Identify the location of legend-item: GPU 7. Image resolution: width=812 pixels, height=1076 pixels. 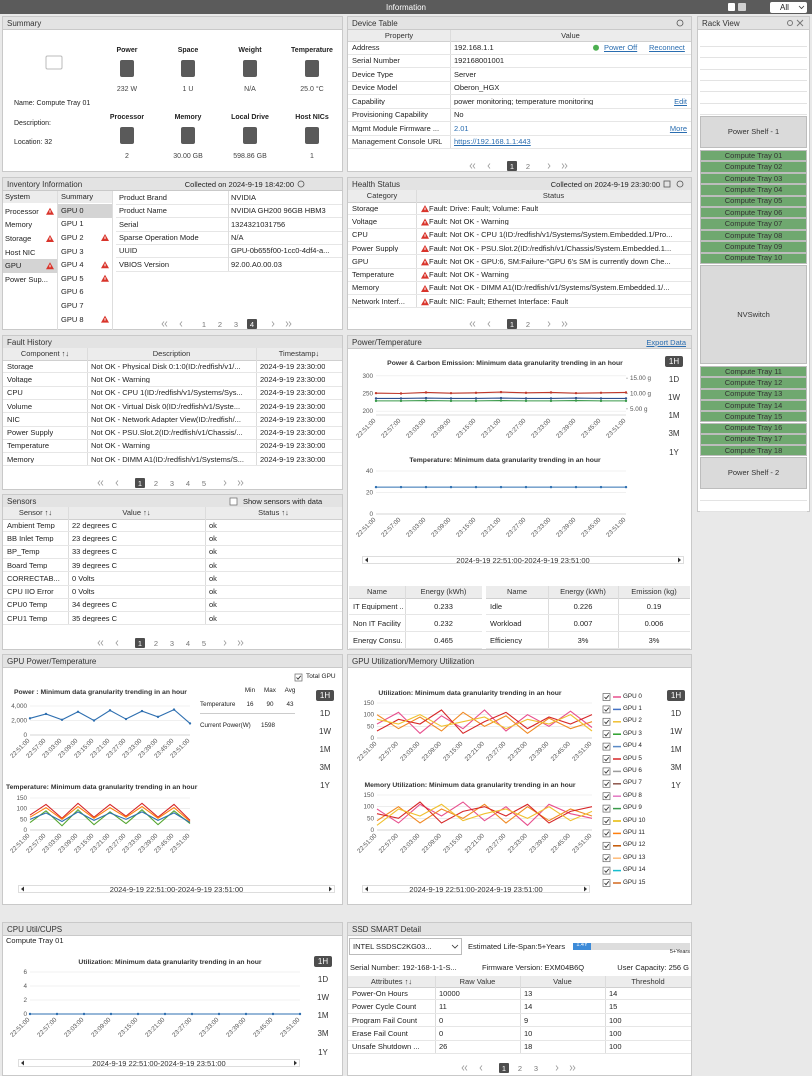
(632, 783).